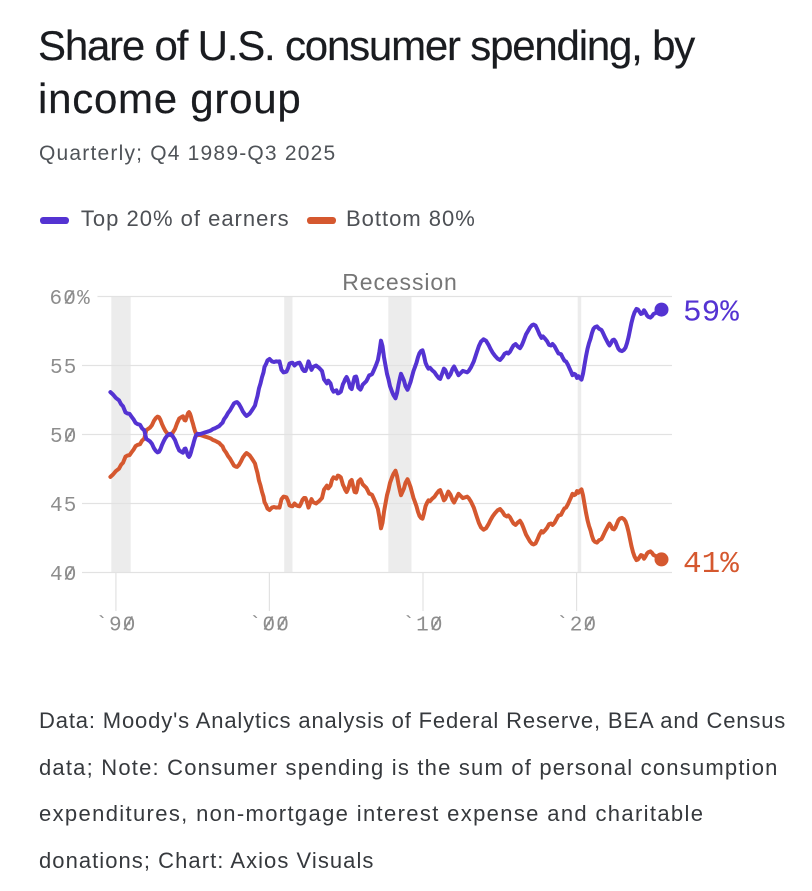 The image size is (812, 891). What do you see at coordinates (576, 626) in the screenshot?
I see `svg-text: `20` at bounding box center [576, 626].